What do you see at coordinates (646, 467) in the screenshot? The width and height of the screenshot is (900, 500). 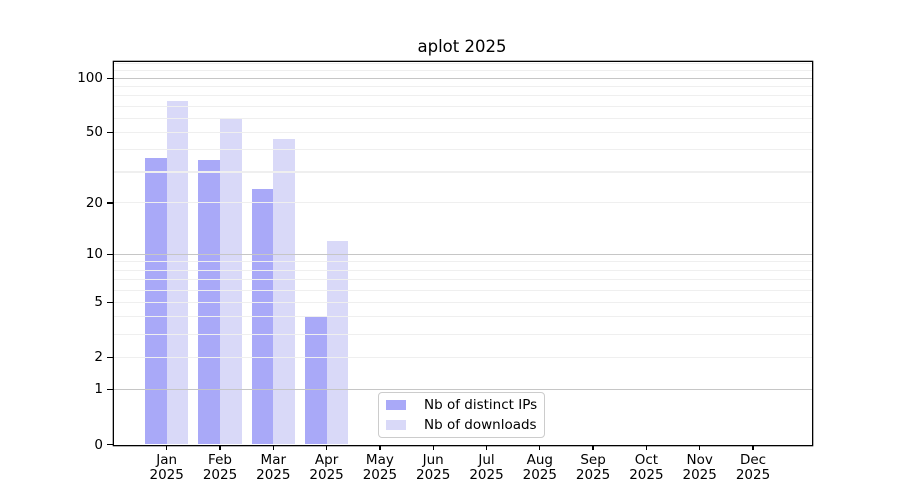 I see `x-tick-label-oct: Oct 2025` at bounding box center [646, 467].